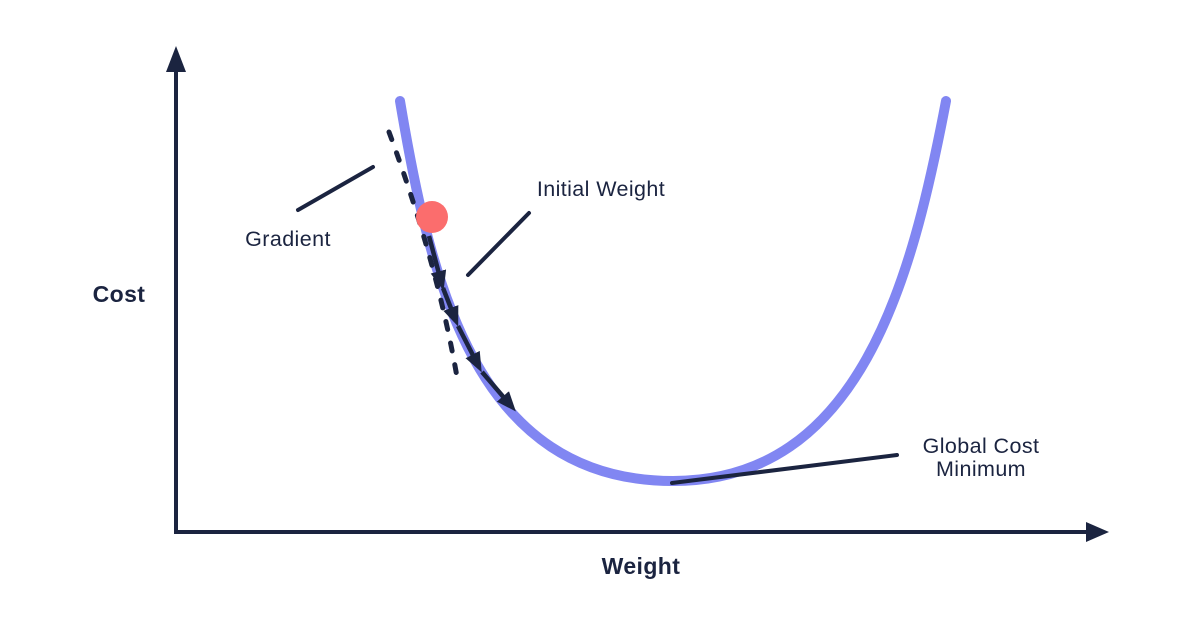 Image resolution: width=1200 pixels, height=630 pixels. I want to click on weight-axis-label: Weight, so click(641, 566).